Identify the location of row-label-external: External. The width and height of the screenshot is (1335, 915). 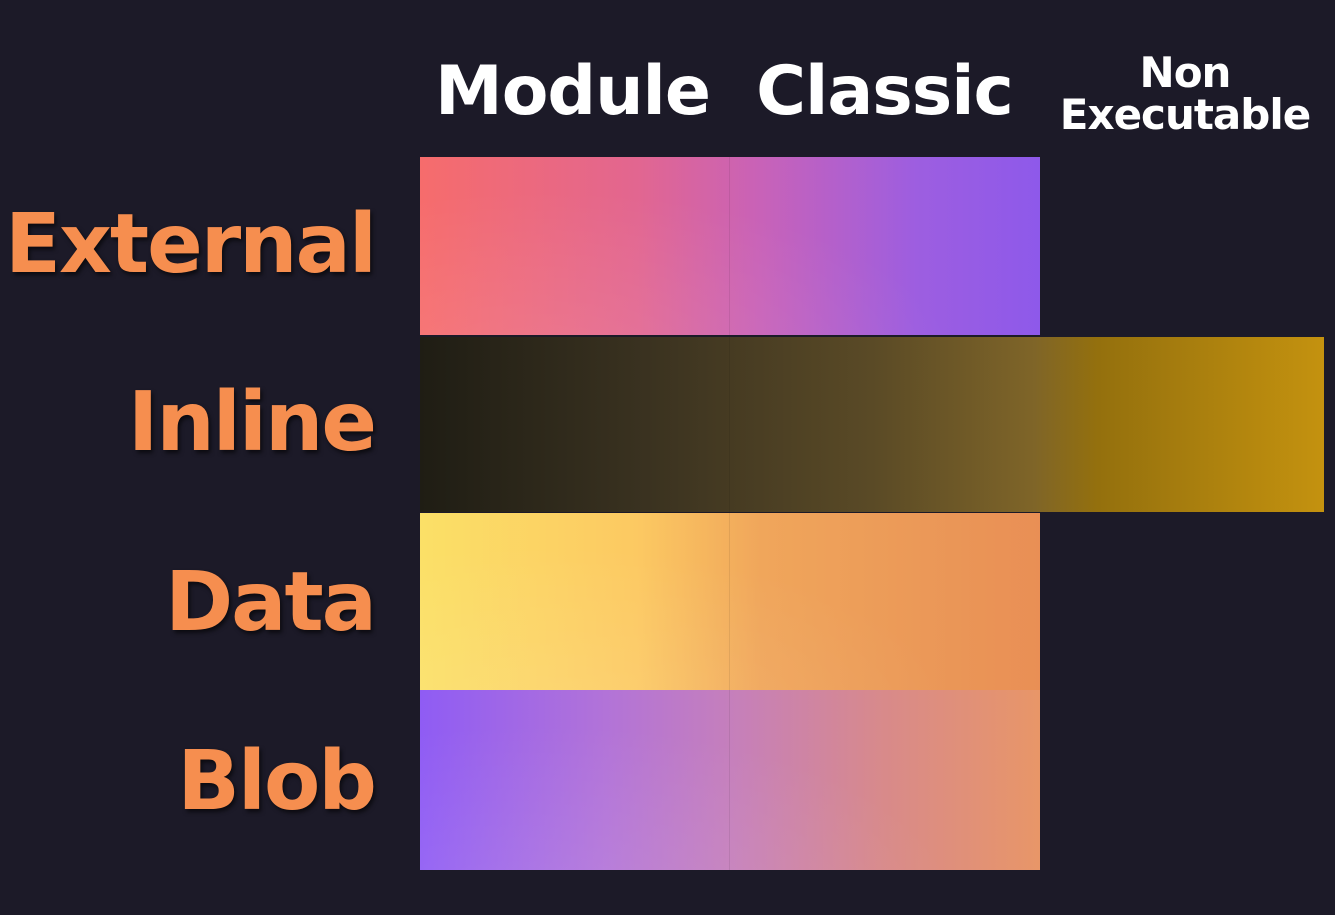
(191, 244).